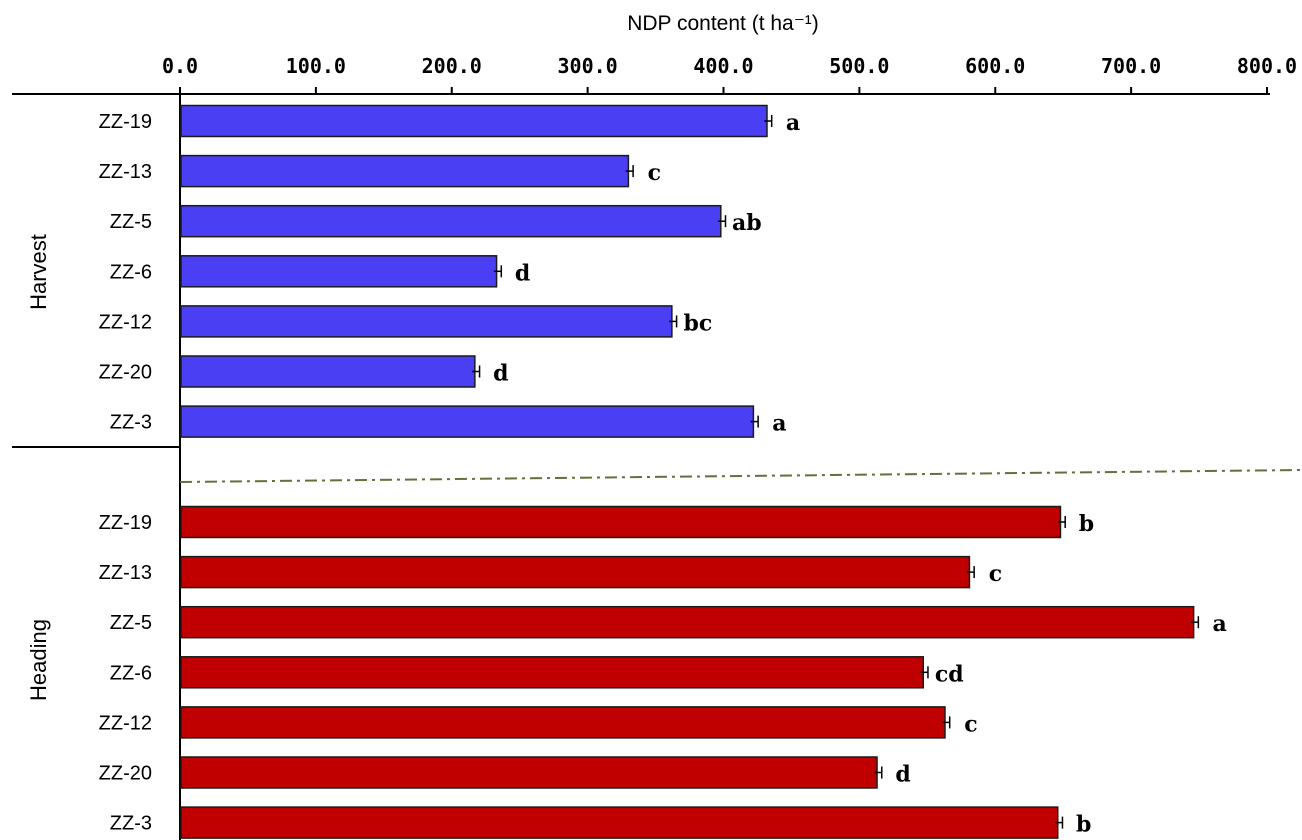  I want to click on significance-label: cd, so click(949, 674).